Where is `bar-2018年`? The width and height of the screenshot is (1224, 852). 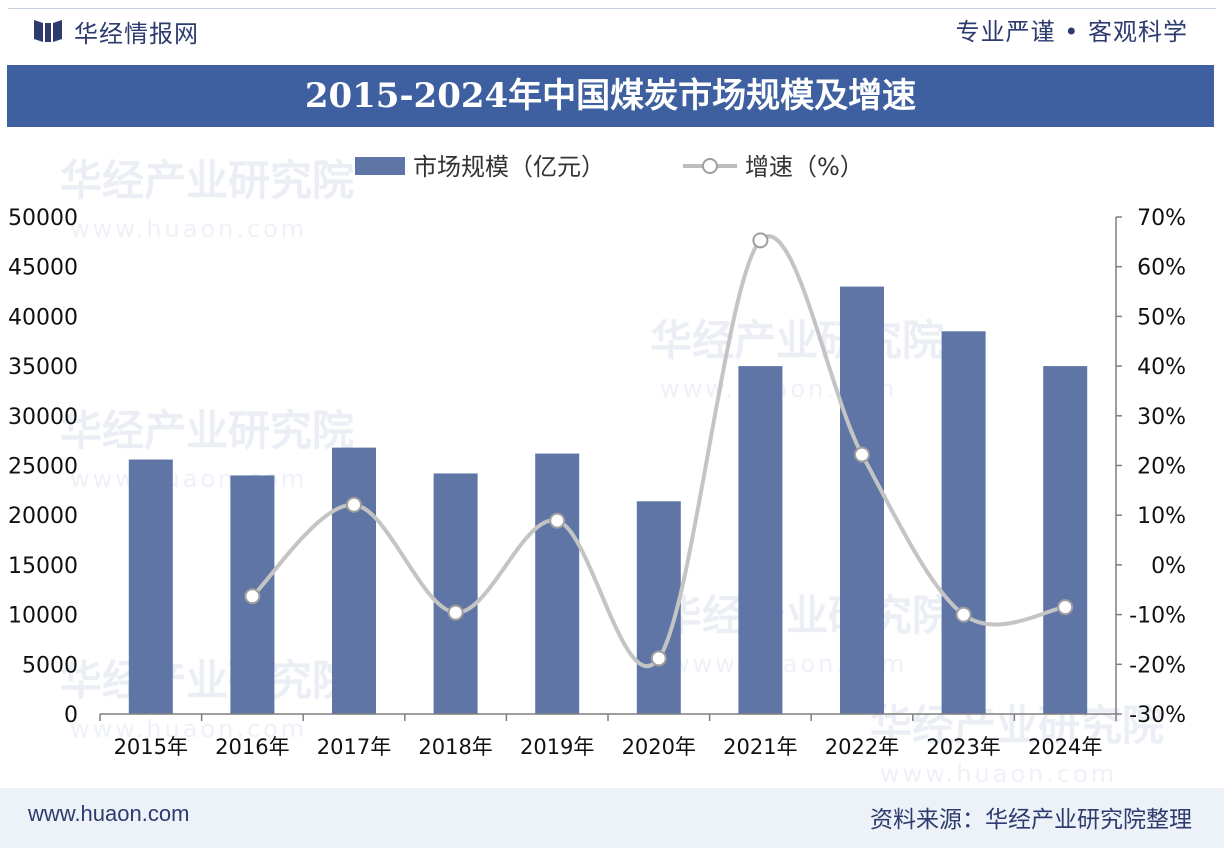 bar-2018年 is located at coordinates (455, 593).